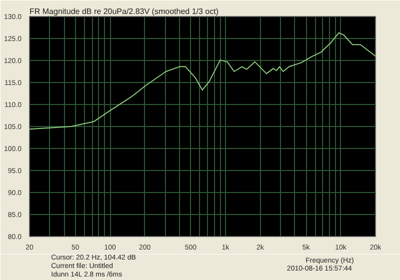 The height and width of the screenshot is (280, 400). I want to click on chart-title: FR Magnitude dB re 20uPa/2.83V (smoothed 1/3 oct), so click(124, 11).